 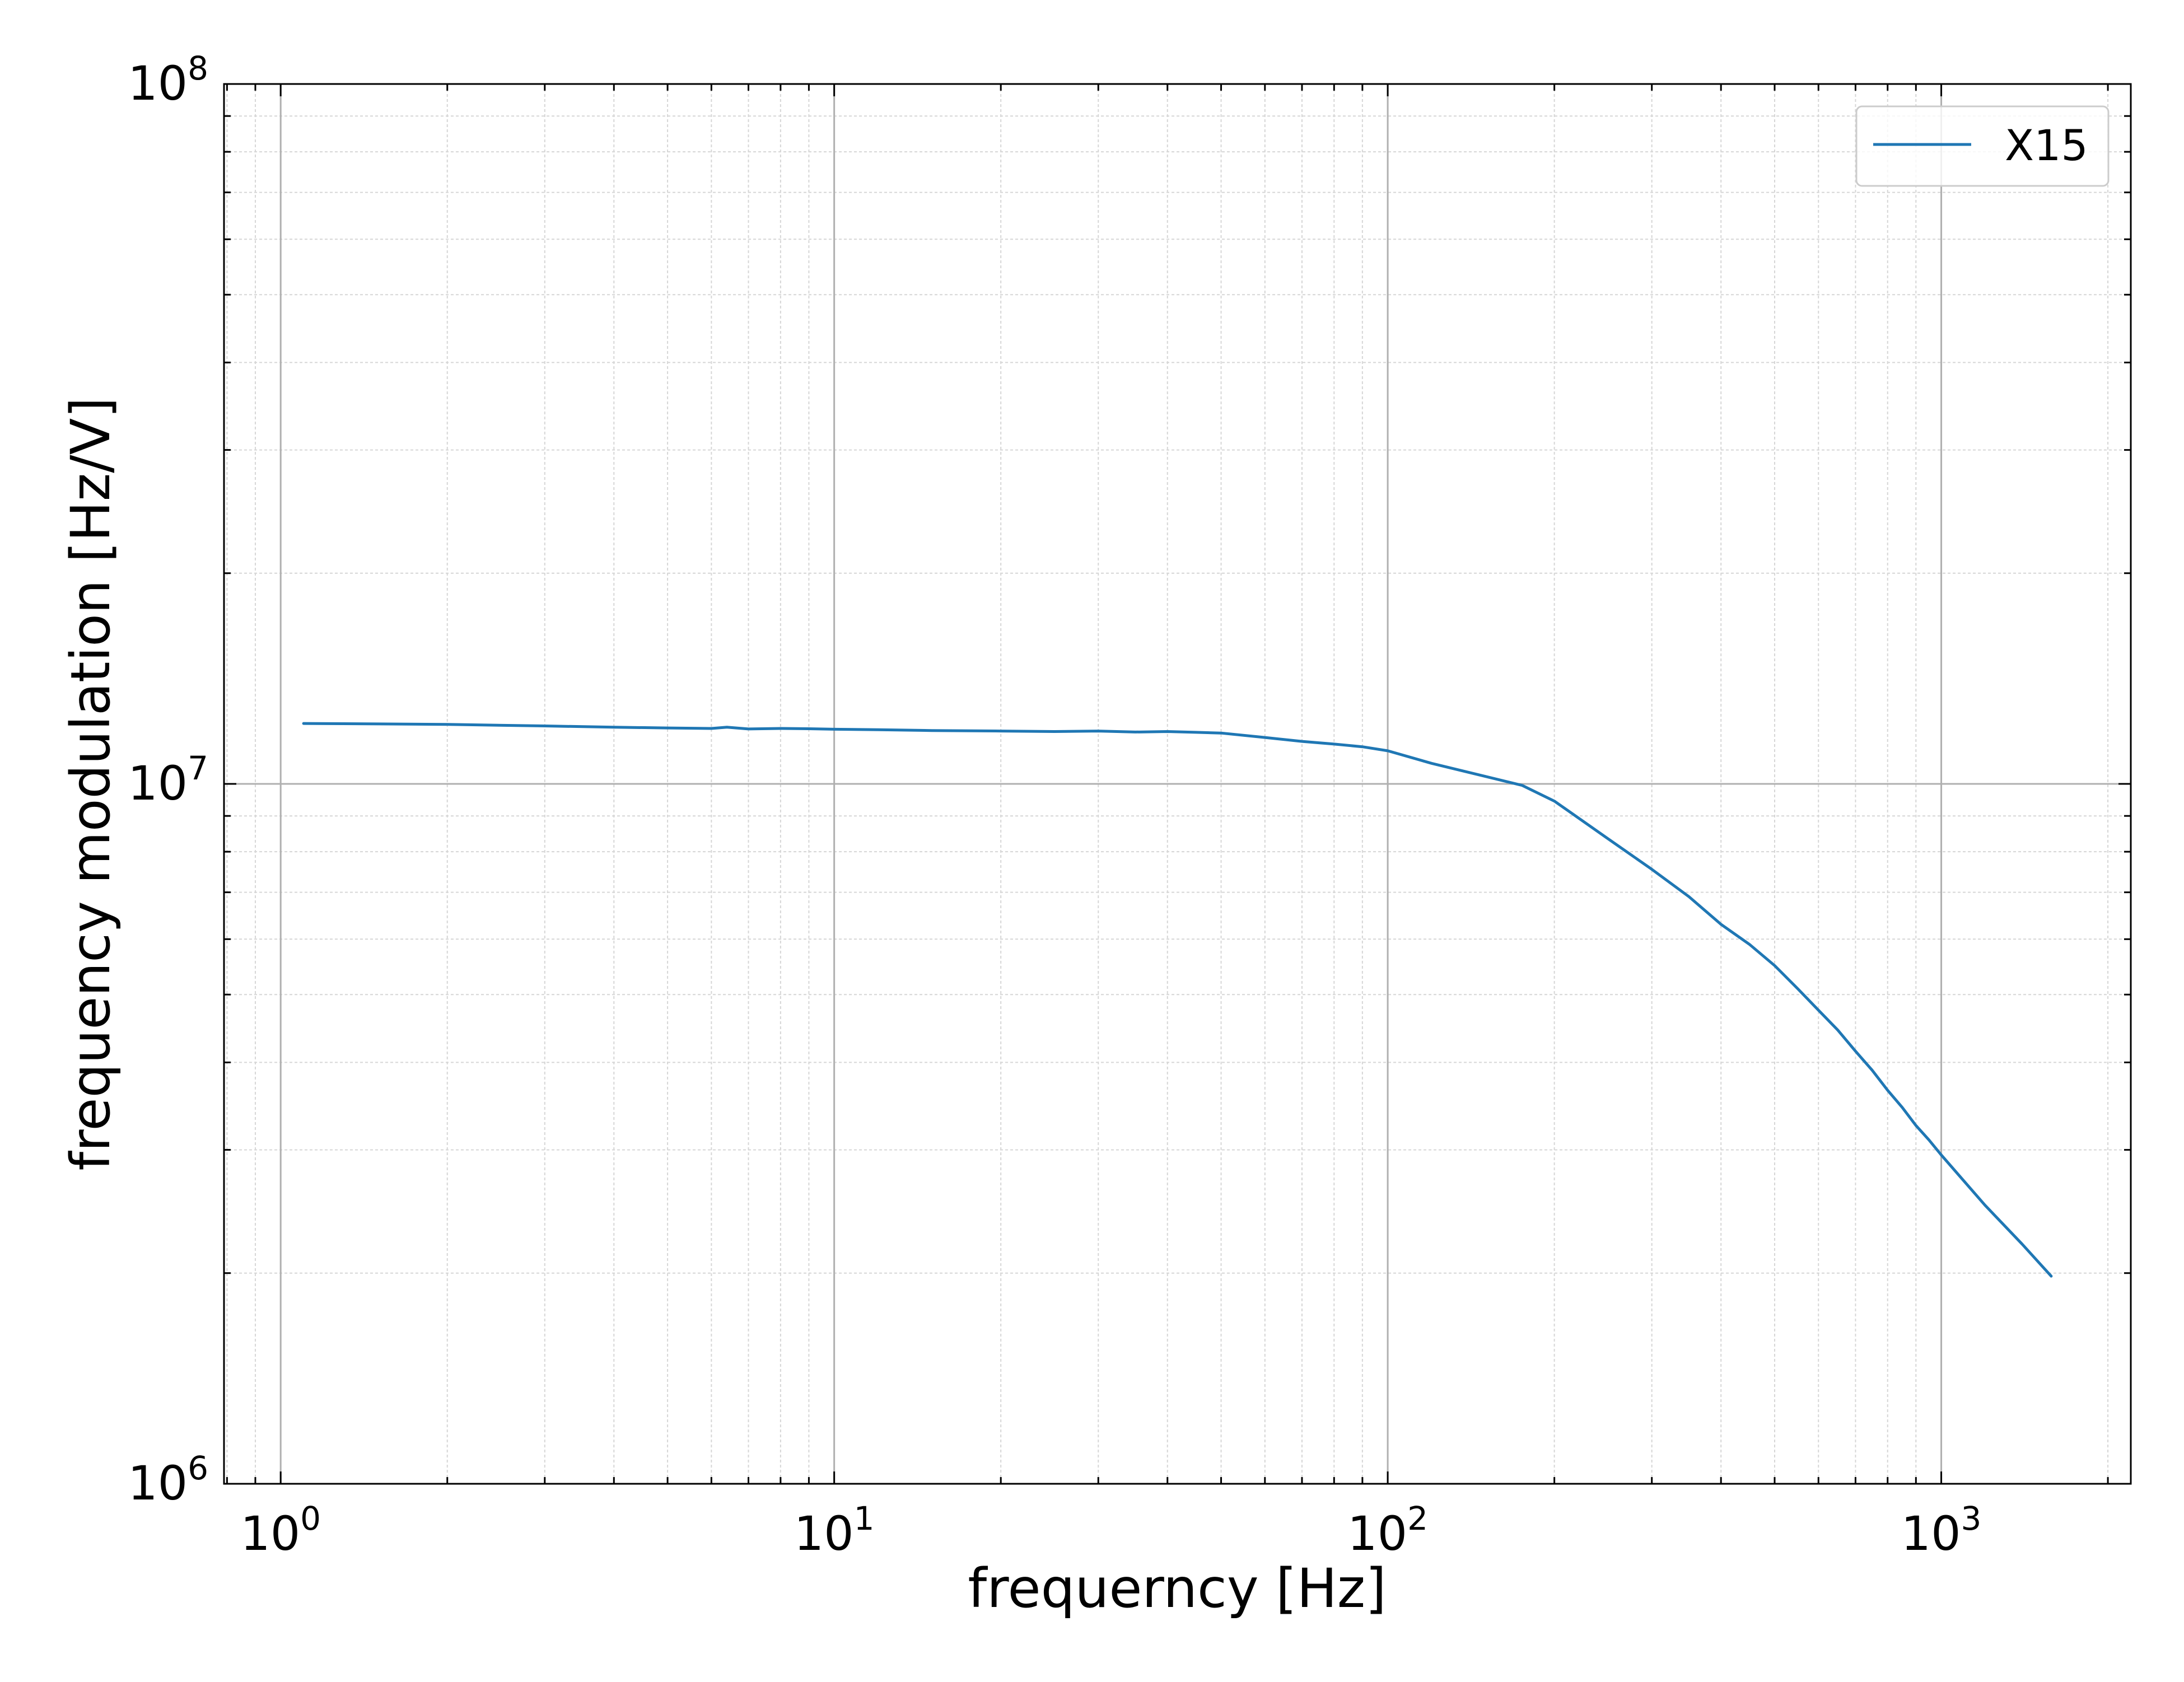 I want to click on y-axis-label: frequency modulation [Hz/V], so click(x=91, y=783).